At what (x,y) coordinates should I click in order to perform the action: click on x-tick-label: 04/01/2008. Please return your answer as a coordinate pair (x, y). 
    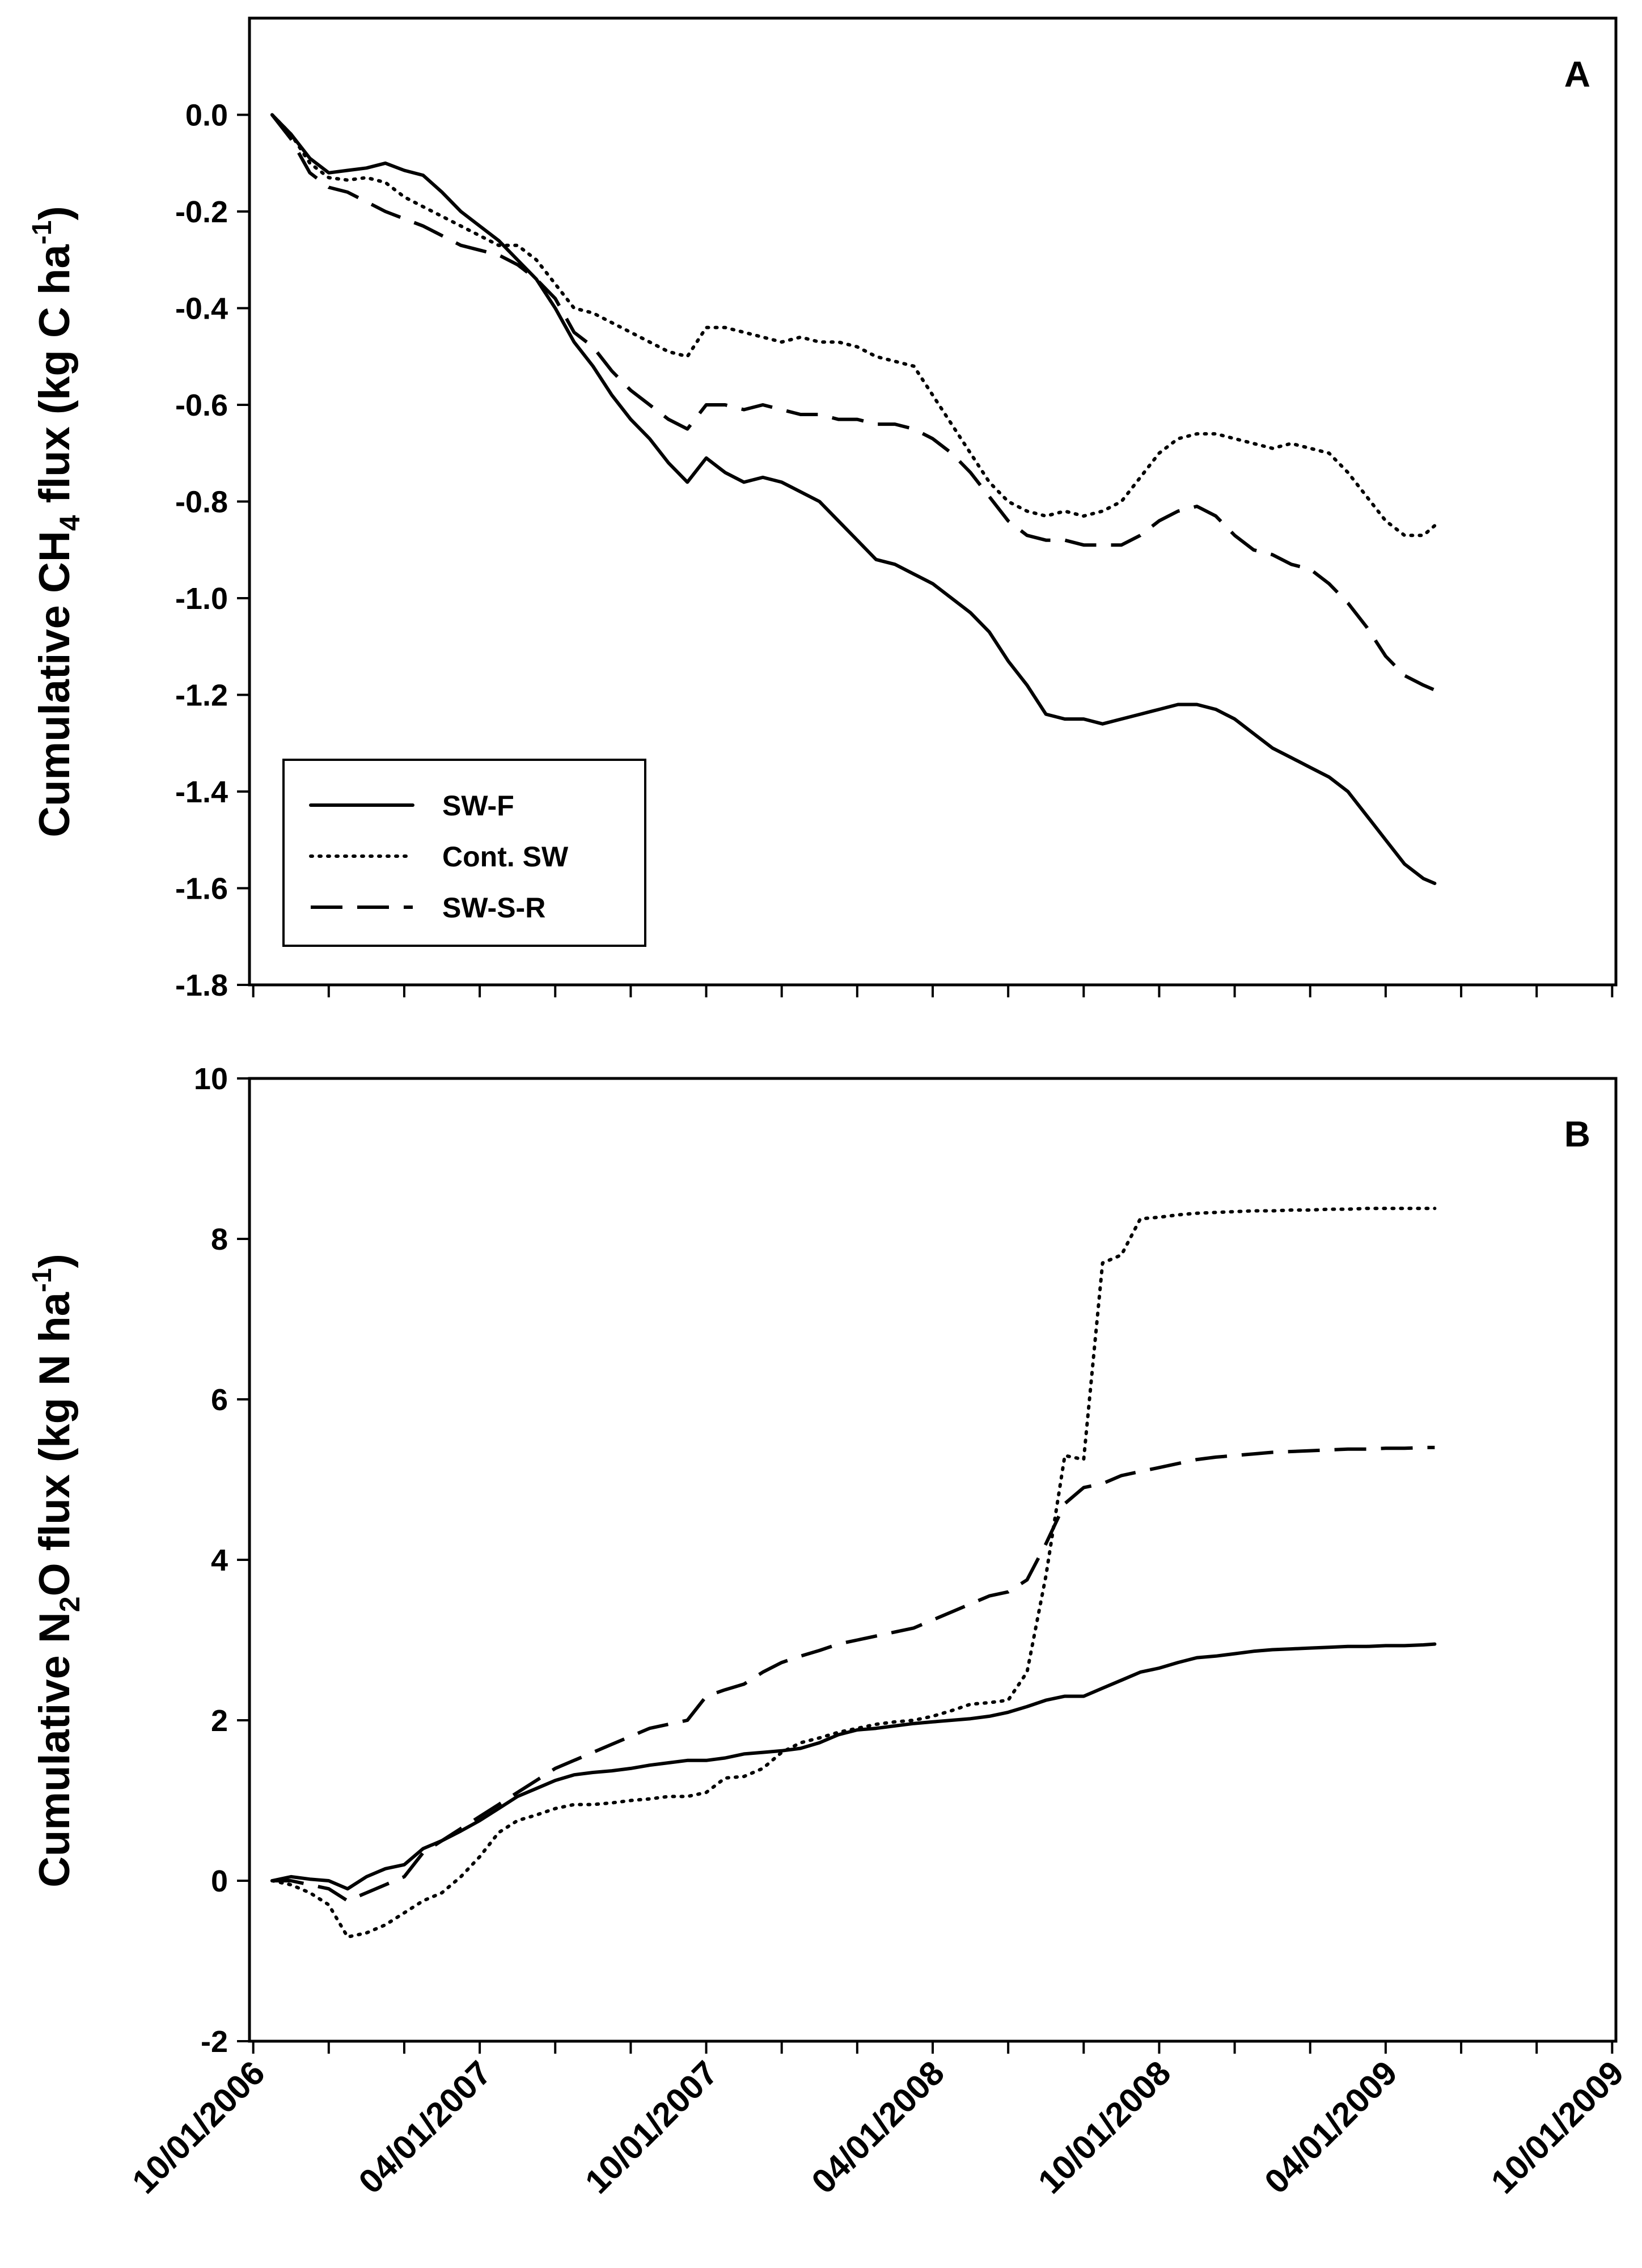
    Looking at the image, I should click on (877, 2127).